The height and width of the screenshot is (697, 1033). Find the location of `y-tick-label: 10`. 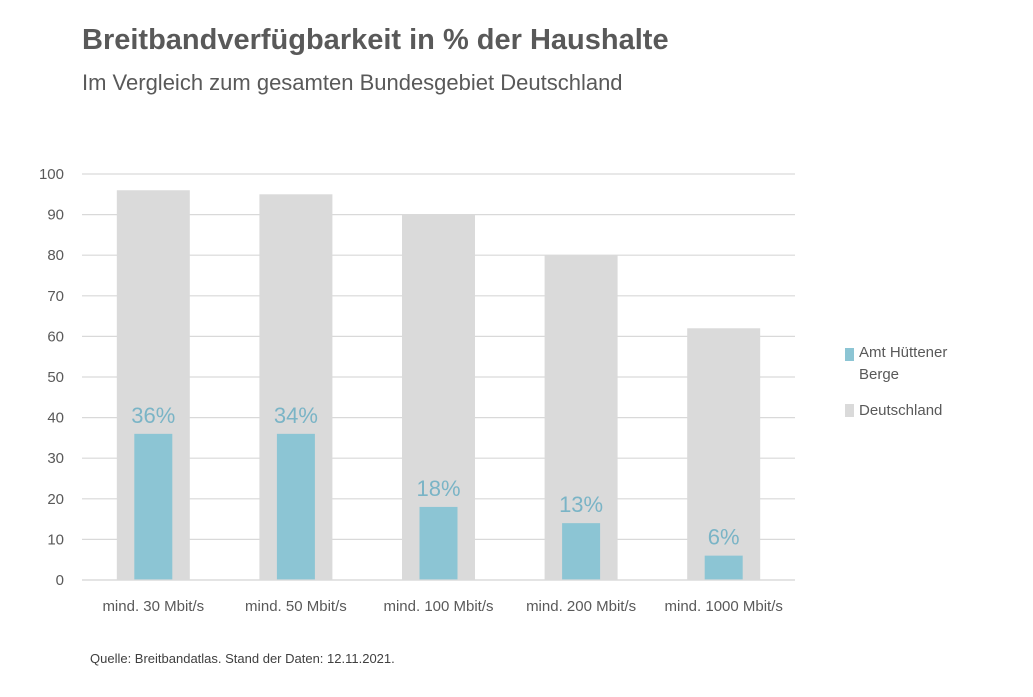

y-tick-label: 10 is located at coordinates (55, 539).